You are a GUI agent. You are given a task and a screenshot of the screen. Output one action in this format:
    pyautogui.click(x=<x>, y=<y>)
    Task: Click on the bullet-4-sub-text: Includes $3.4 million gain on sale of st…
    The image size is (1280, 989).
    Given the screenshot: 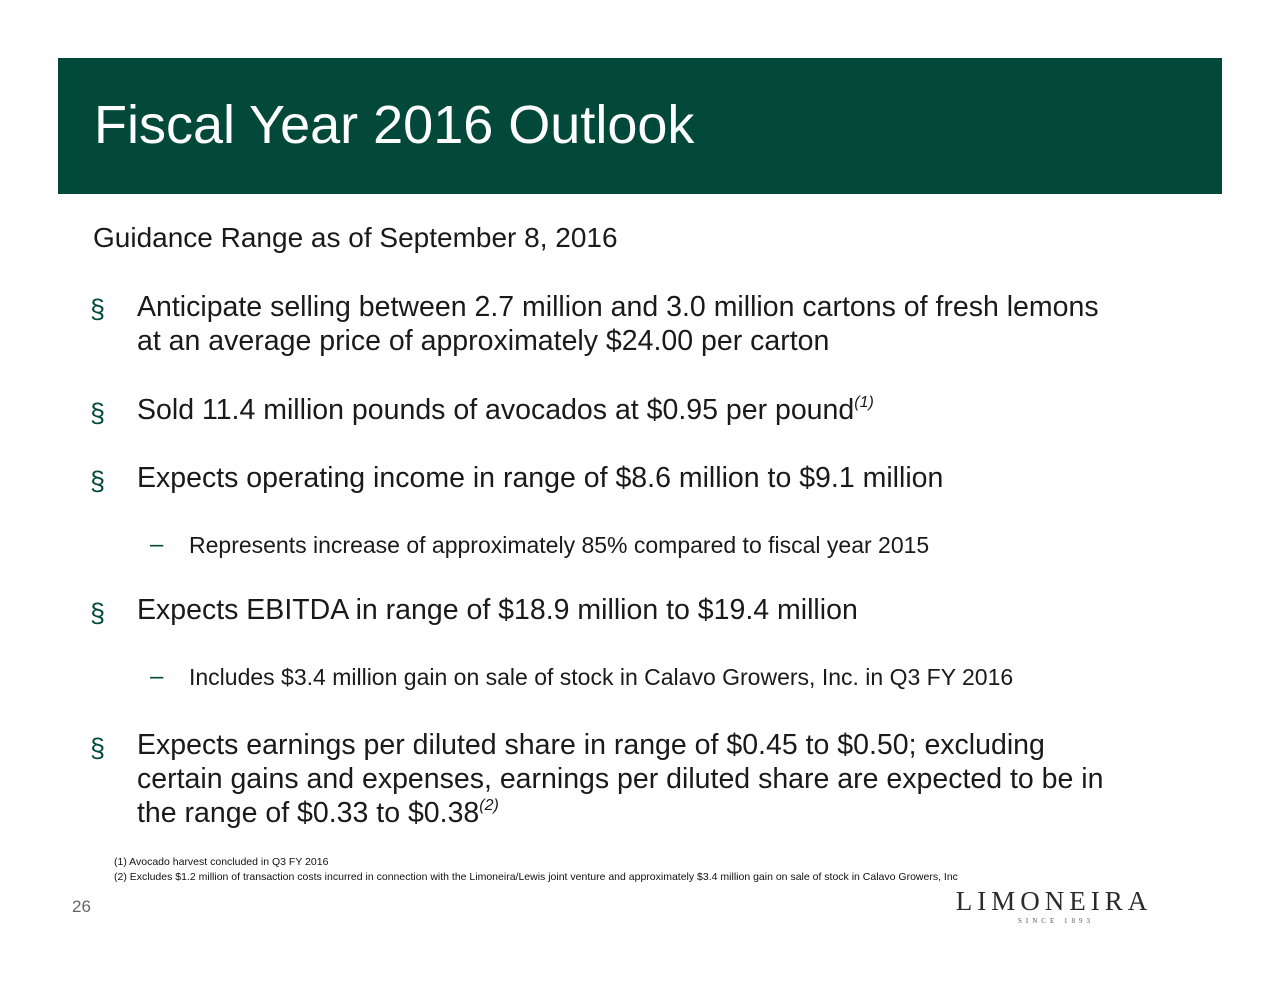 What is the action you would take?
    pyautogui.click(x=601, y=677)
    